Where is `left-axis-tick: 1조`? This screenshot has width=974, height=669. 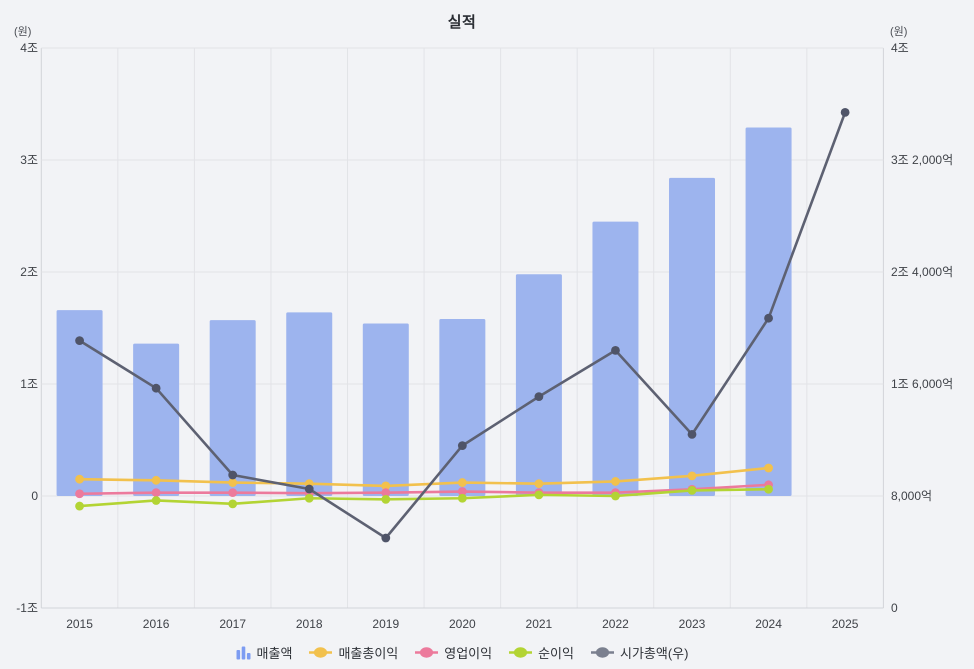 left-axis-tick: 1조 is located at coordinates (29, 384).